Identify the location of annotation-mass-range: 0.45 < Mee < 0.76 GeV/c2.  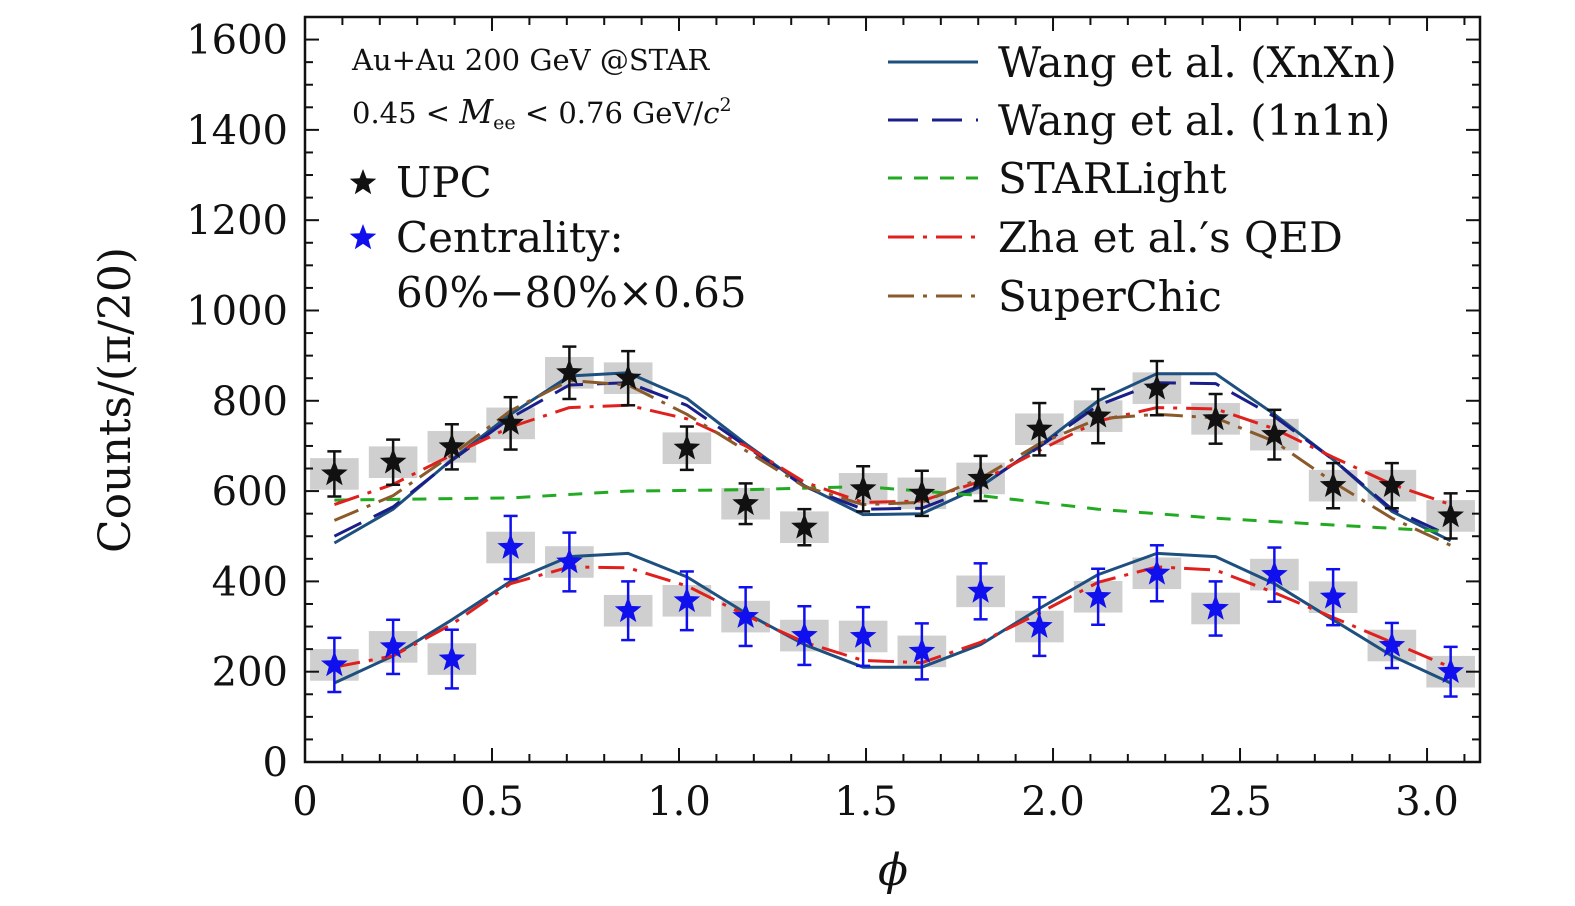
(542, 113).